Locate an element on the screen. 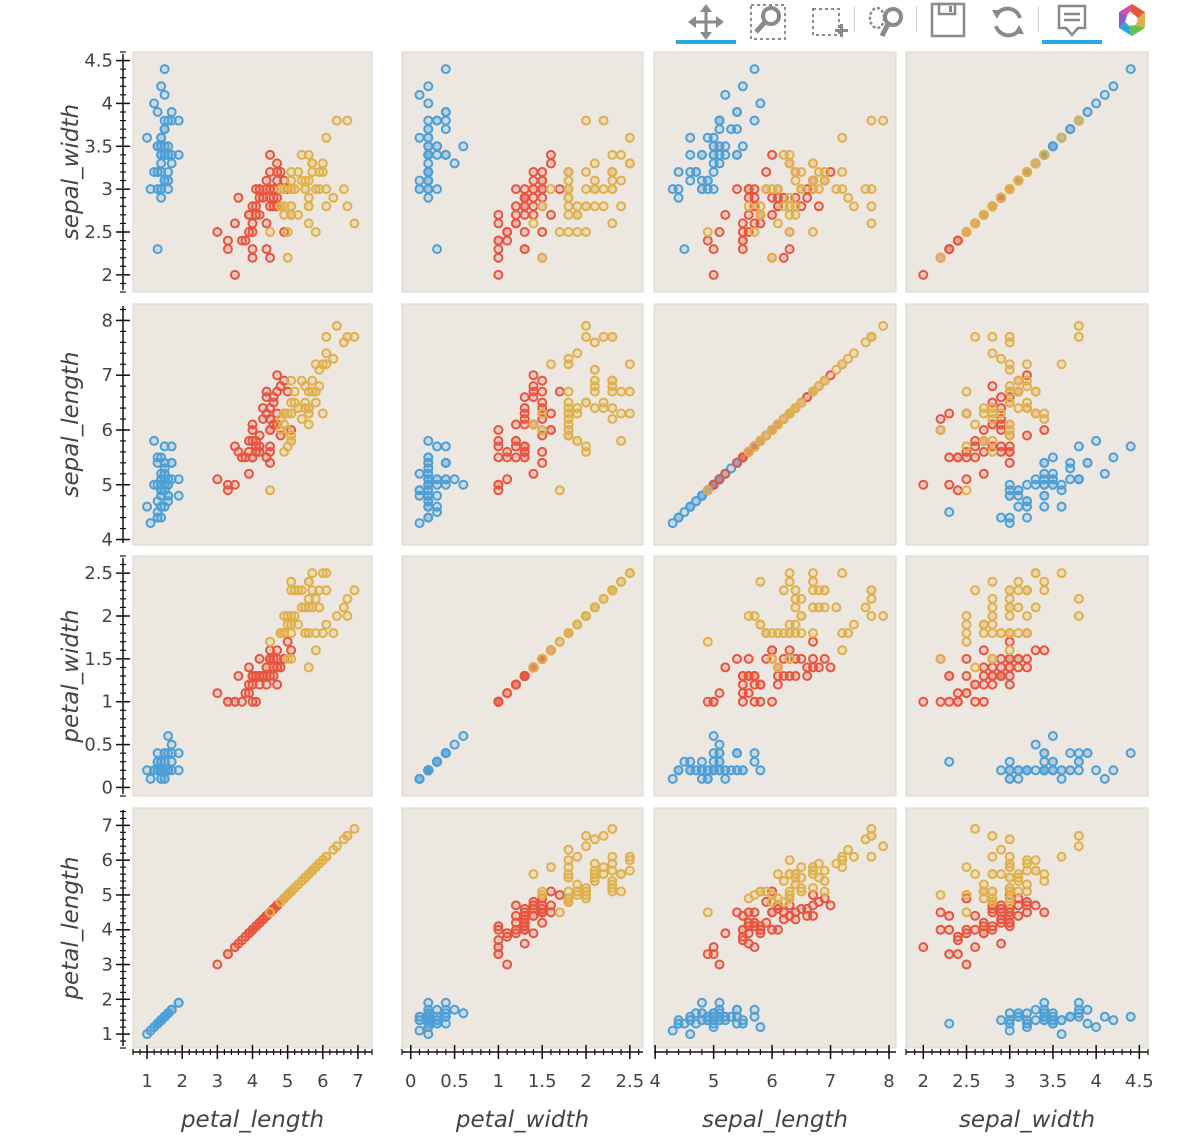  hover-tool-button is located at coordinates (1072, 22).